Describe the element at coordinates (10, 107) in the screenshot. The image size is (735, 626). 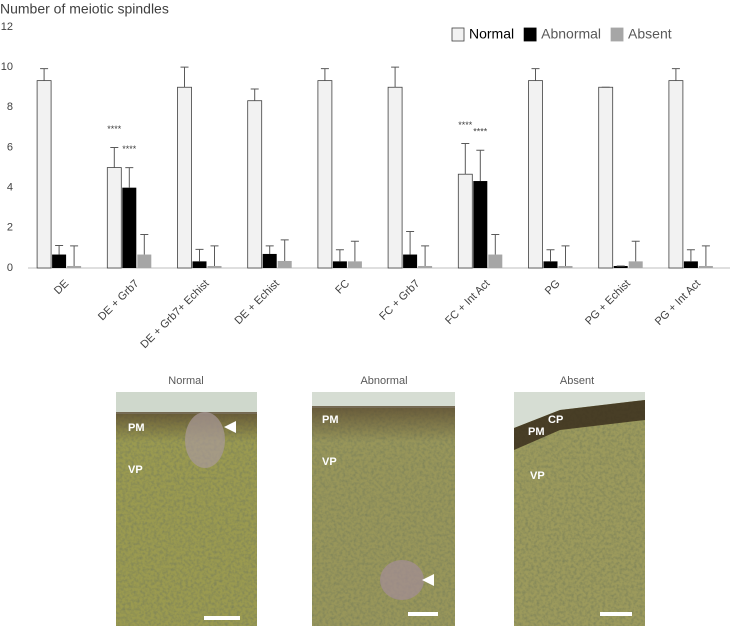
I see `y-tick-label: 8` at that location.